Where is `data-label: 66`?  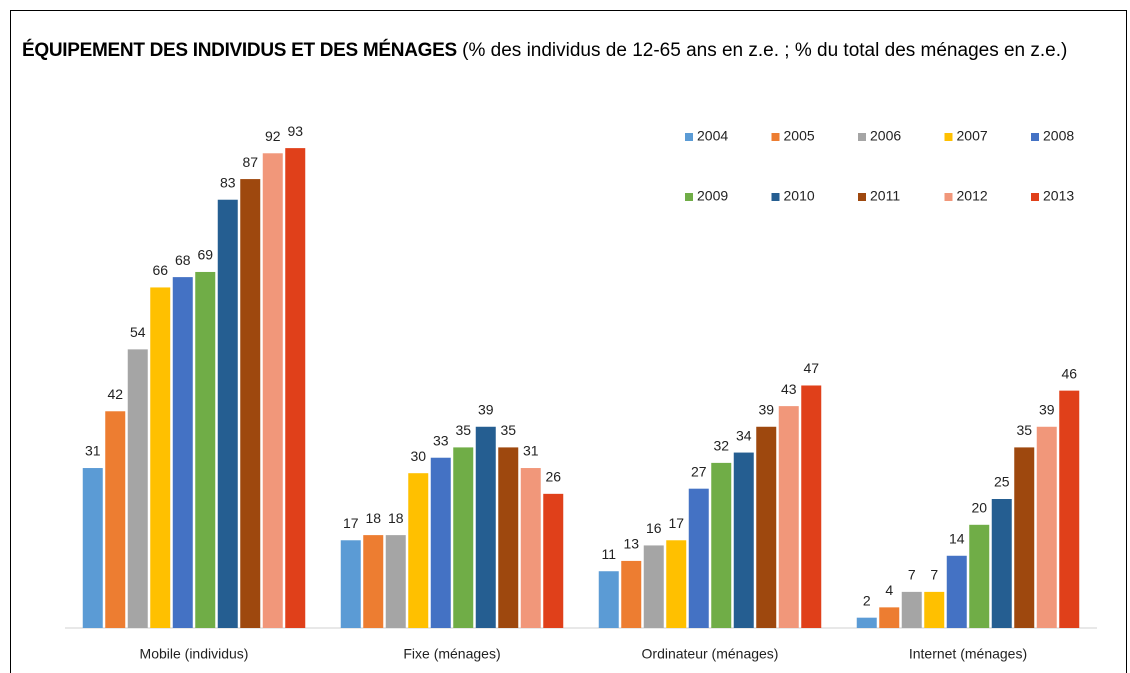 data-label: 66 is located at coordinates (160, 270).